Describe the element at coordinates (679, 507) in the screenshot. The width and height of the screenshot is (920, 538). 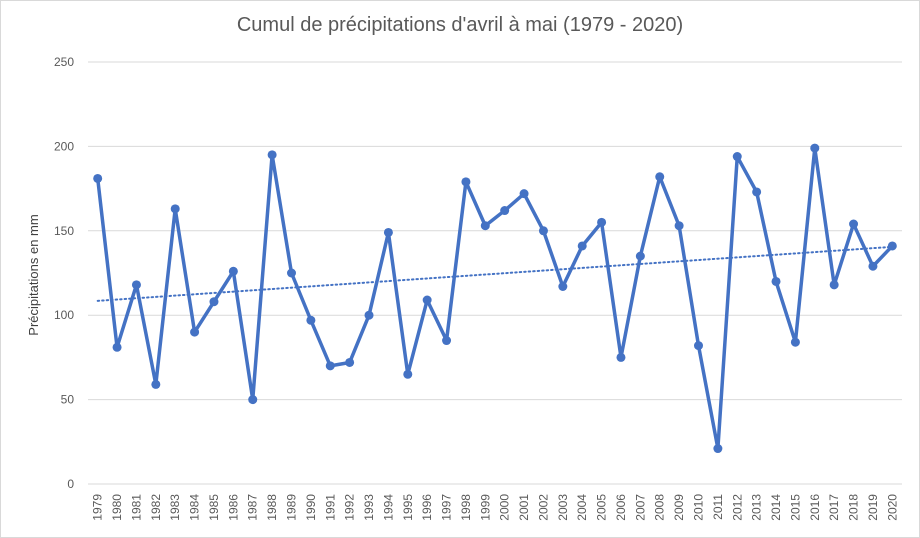
I see `x-tick-label: 2009` at that location.